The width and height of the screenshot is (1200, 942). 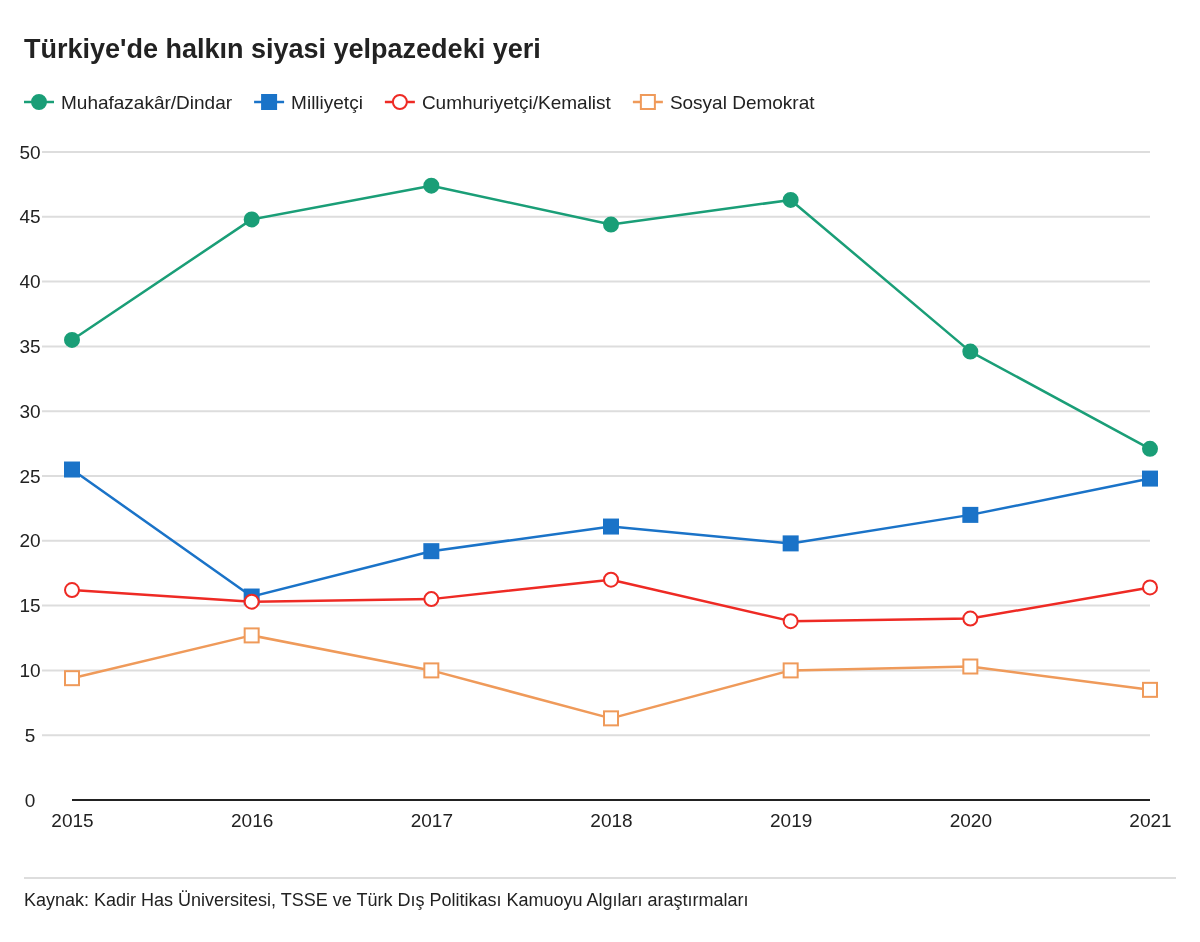 I want to click on legend-label: Sosyal Demokrat, so click(x=742, y=102).